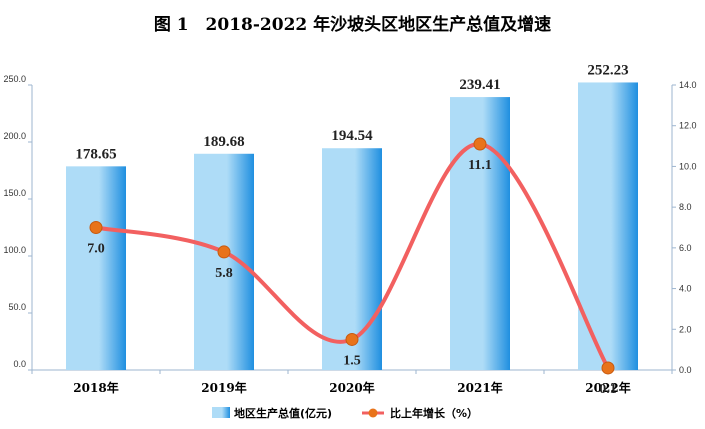 The width and height of the screenshot is (705, 429). I want to click on growth-value-label: 1.5, so click(352, 360).